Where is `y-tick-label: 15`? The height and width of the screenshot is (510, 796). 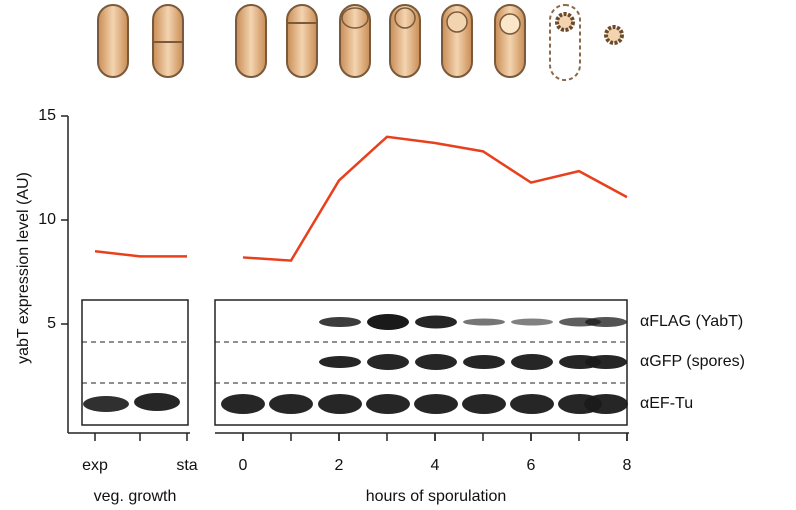
y-tick-label: 15 is located at coordinates (47, 115).